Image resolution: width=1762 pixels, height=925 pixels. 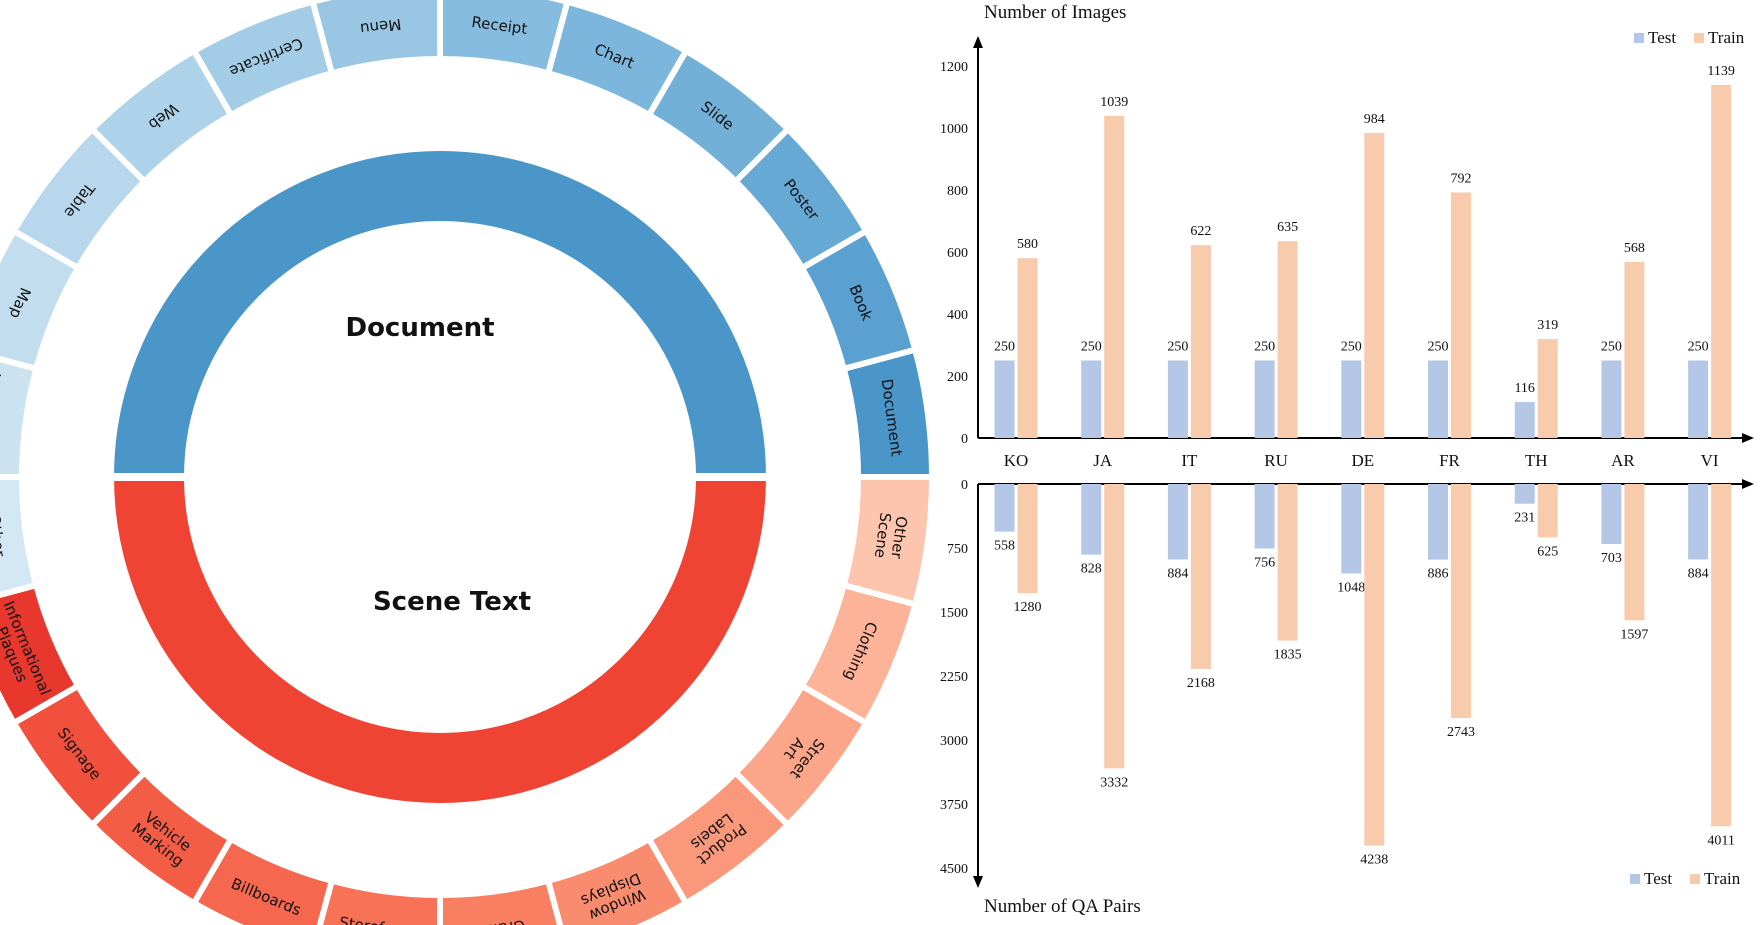 What do you see at coordinates (1547, 511) in the screenshot?
I see `bottom-bar-train-th` at bounding box center [1547, 511].